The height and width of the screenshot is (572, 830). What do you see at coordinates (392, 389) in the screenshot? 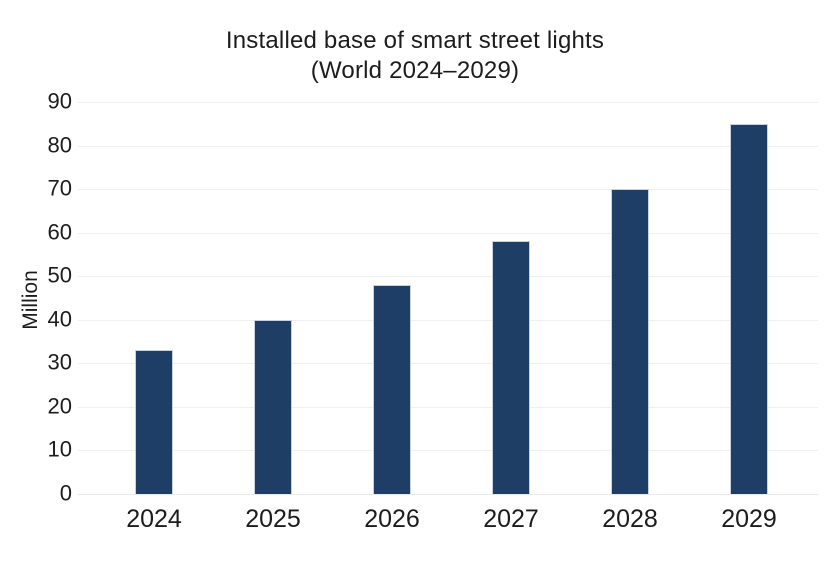
I see `bar-2026` at bounding box center [392, 389].